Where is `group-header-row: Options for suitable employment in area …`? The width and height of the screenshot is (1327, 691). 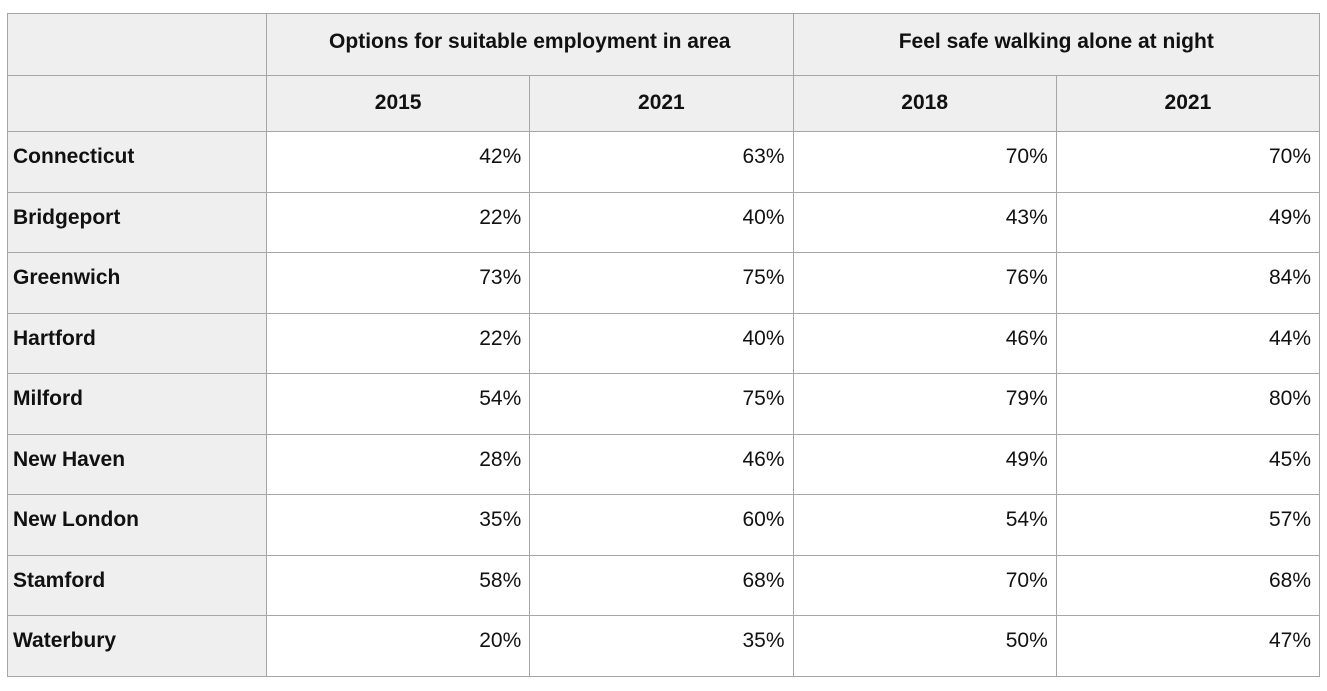 group-header-row: Options for suitable employment in area … is located at coordinates (664, 44).